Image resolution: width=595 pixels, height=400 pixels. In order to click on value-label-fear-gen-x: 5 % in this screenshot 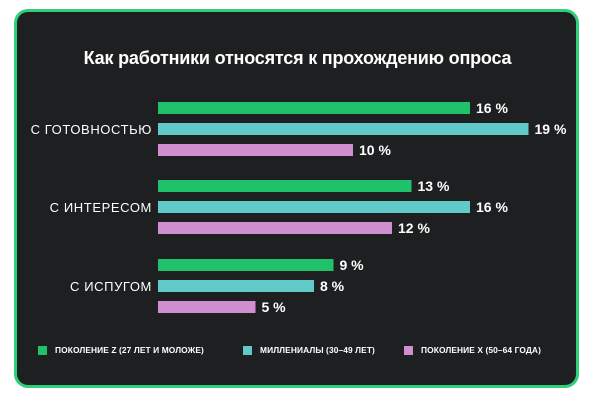, I will do `click(274, 307)`.